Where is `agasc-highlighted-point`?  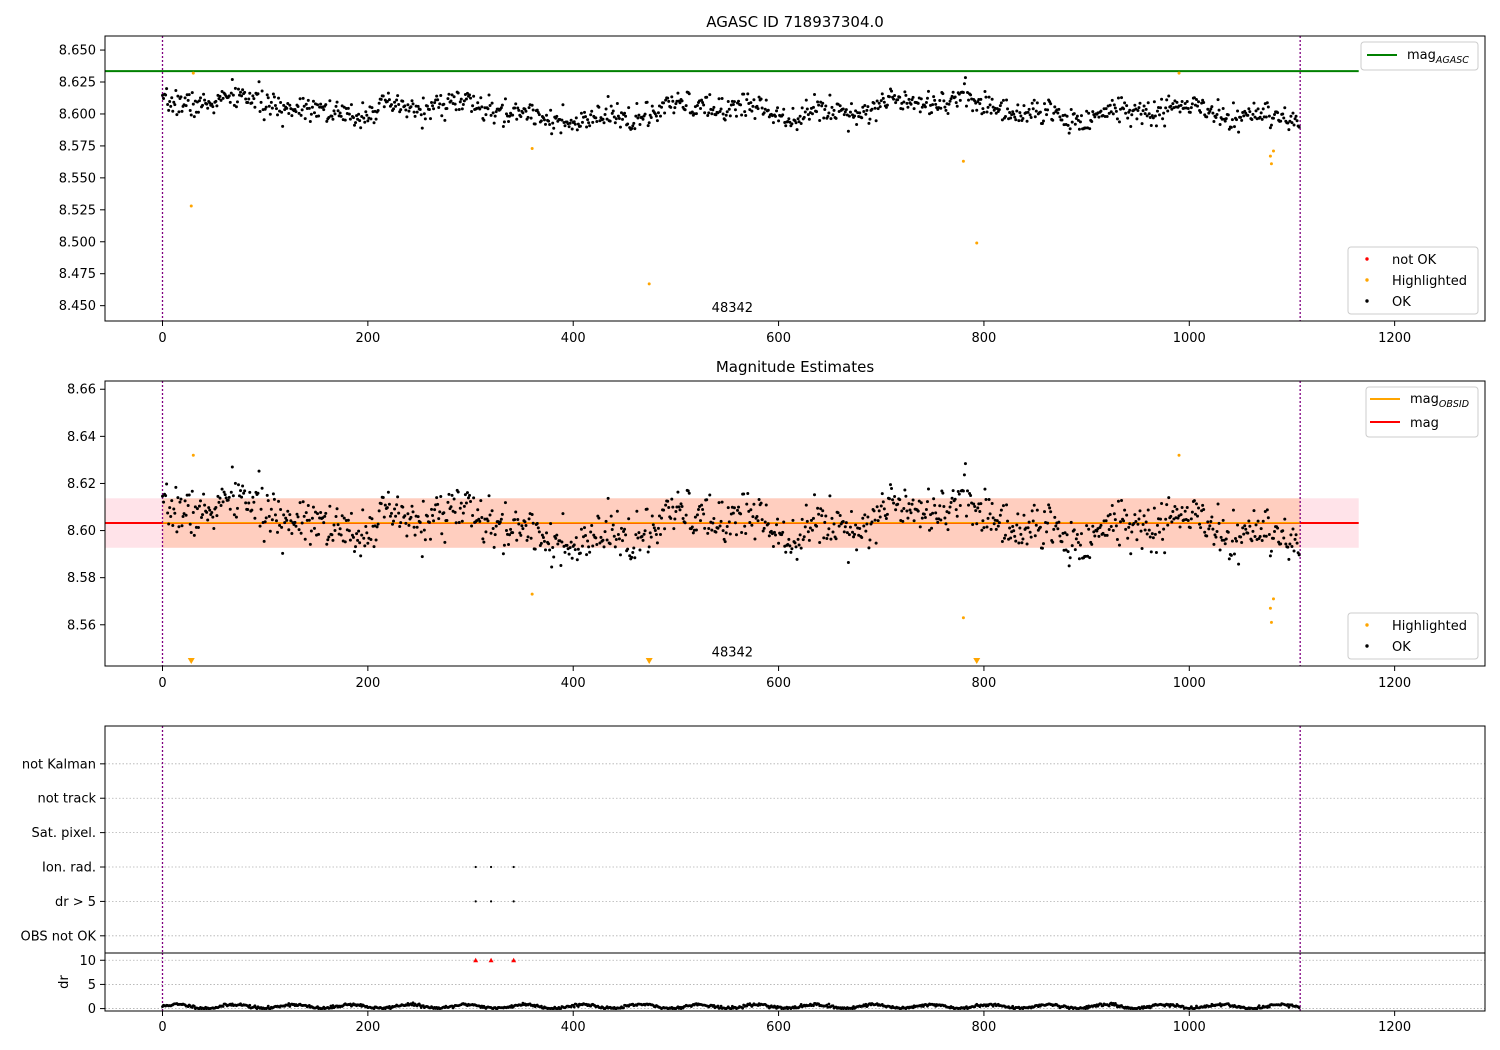
agasc-highlighted-point is located at coordinates (1271, 164).